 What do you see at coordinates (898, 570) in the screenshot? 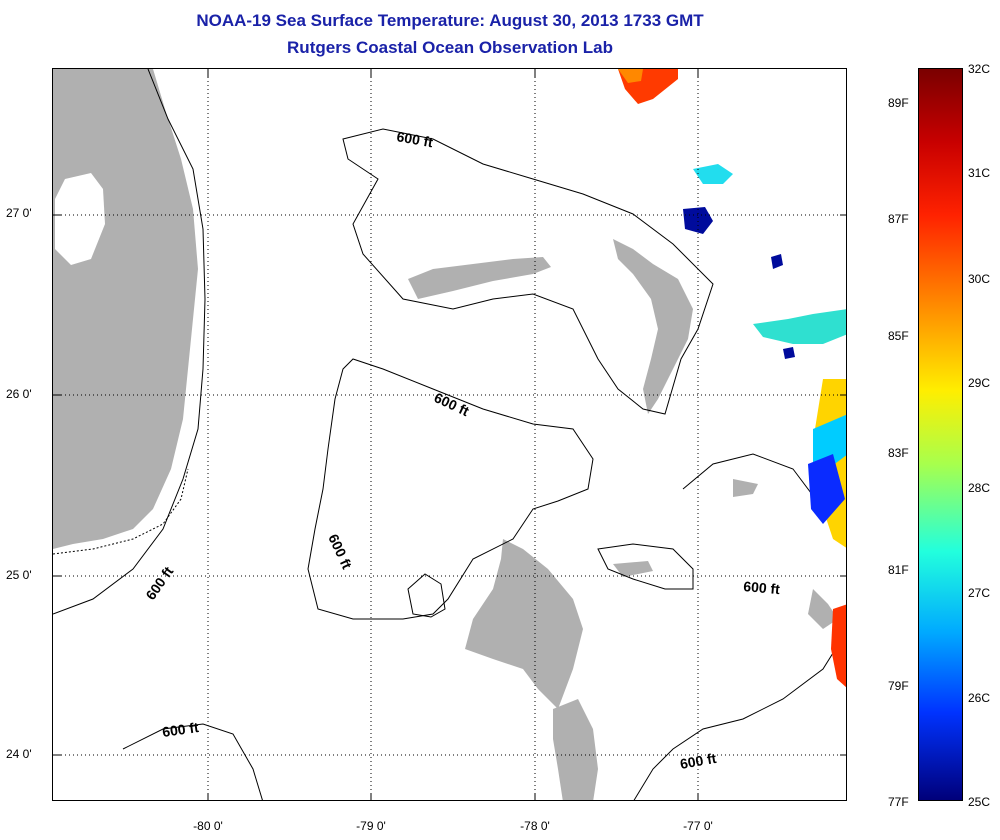
I see `colorbar-label-81f: 81F` at bounding box center [898, 570].